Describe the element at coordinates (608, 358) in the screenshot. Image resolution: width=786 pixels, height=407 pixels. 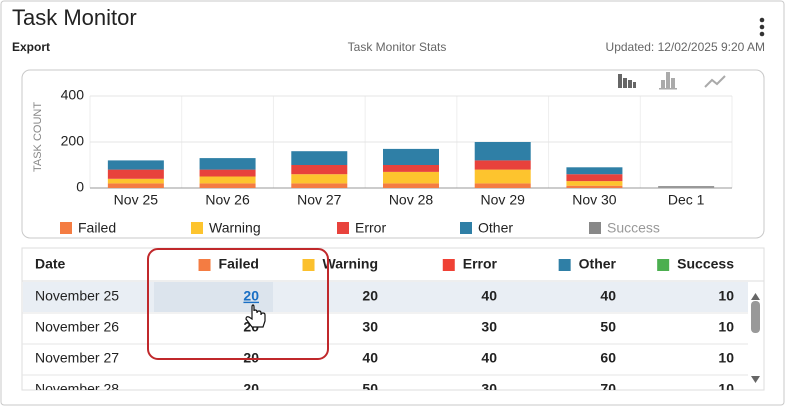
I see `count-cell: 60` at that location.